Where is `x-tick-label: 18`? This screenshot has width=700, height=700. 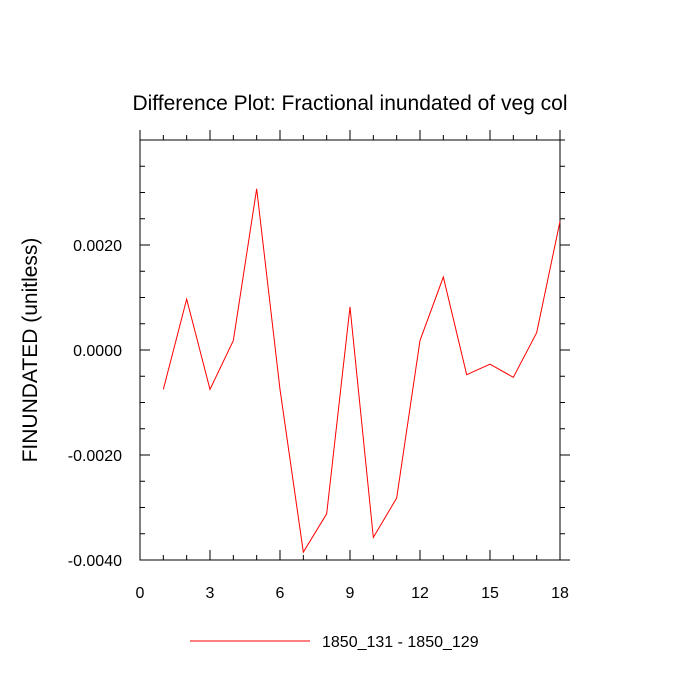 x-tick-label: 18 is located at coordinates (560, 593).